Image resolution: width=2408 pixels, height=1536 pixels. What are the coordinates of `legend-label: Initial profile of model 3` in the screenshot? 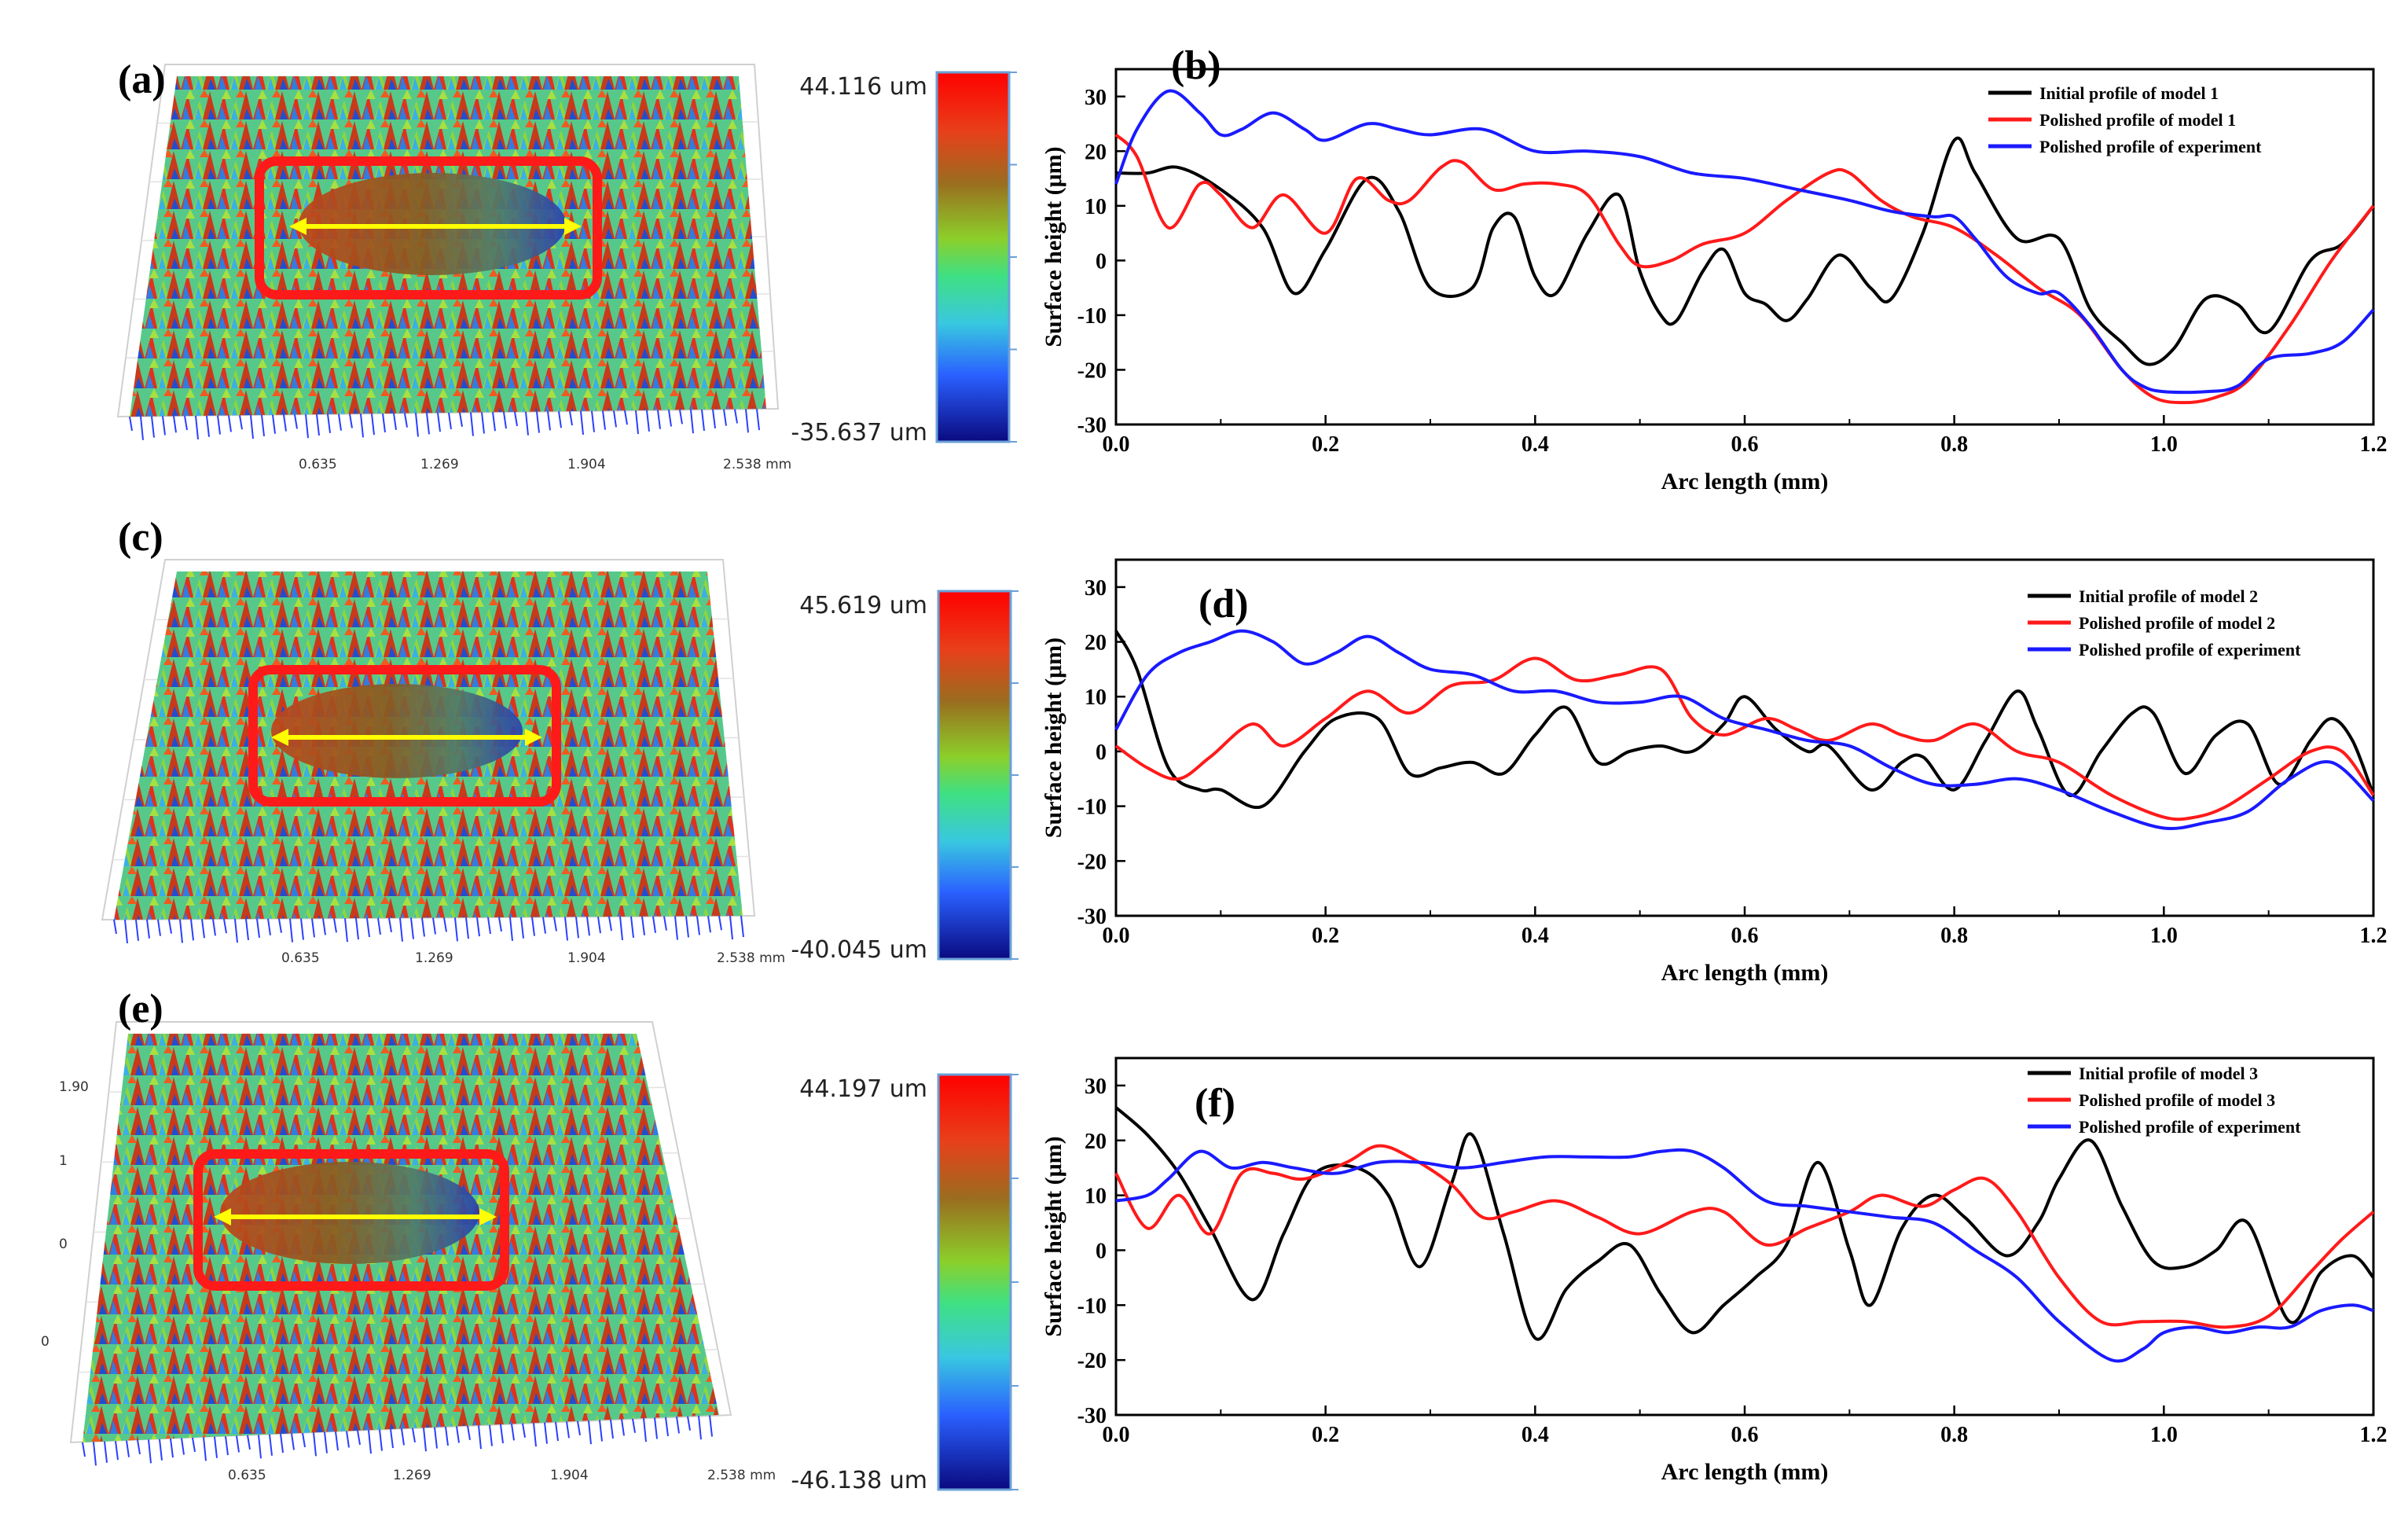 It's located at (2168, 1073).